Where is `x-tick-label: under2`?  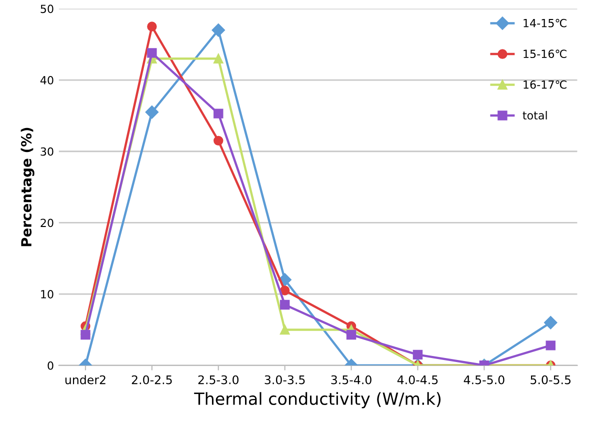
x-tick-label: under2 is located at coordinates (85, 379).